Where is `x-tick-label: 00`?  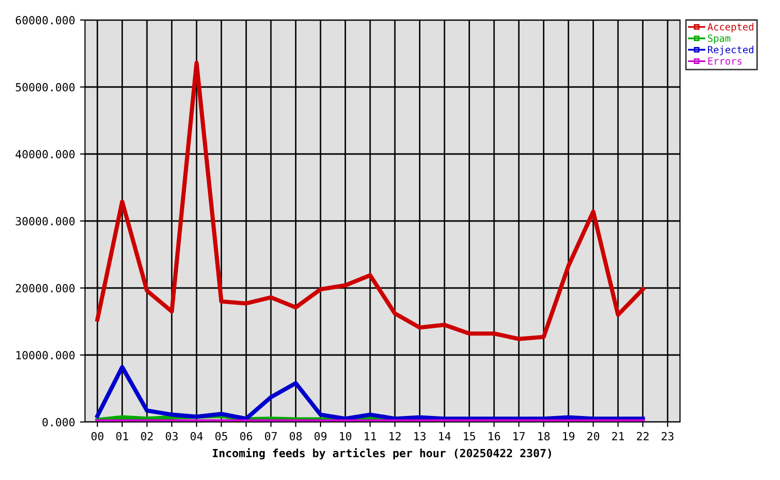
x-tick-label: 00 is located at coordinates (97, 436).